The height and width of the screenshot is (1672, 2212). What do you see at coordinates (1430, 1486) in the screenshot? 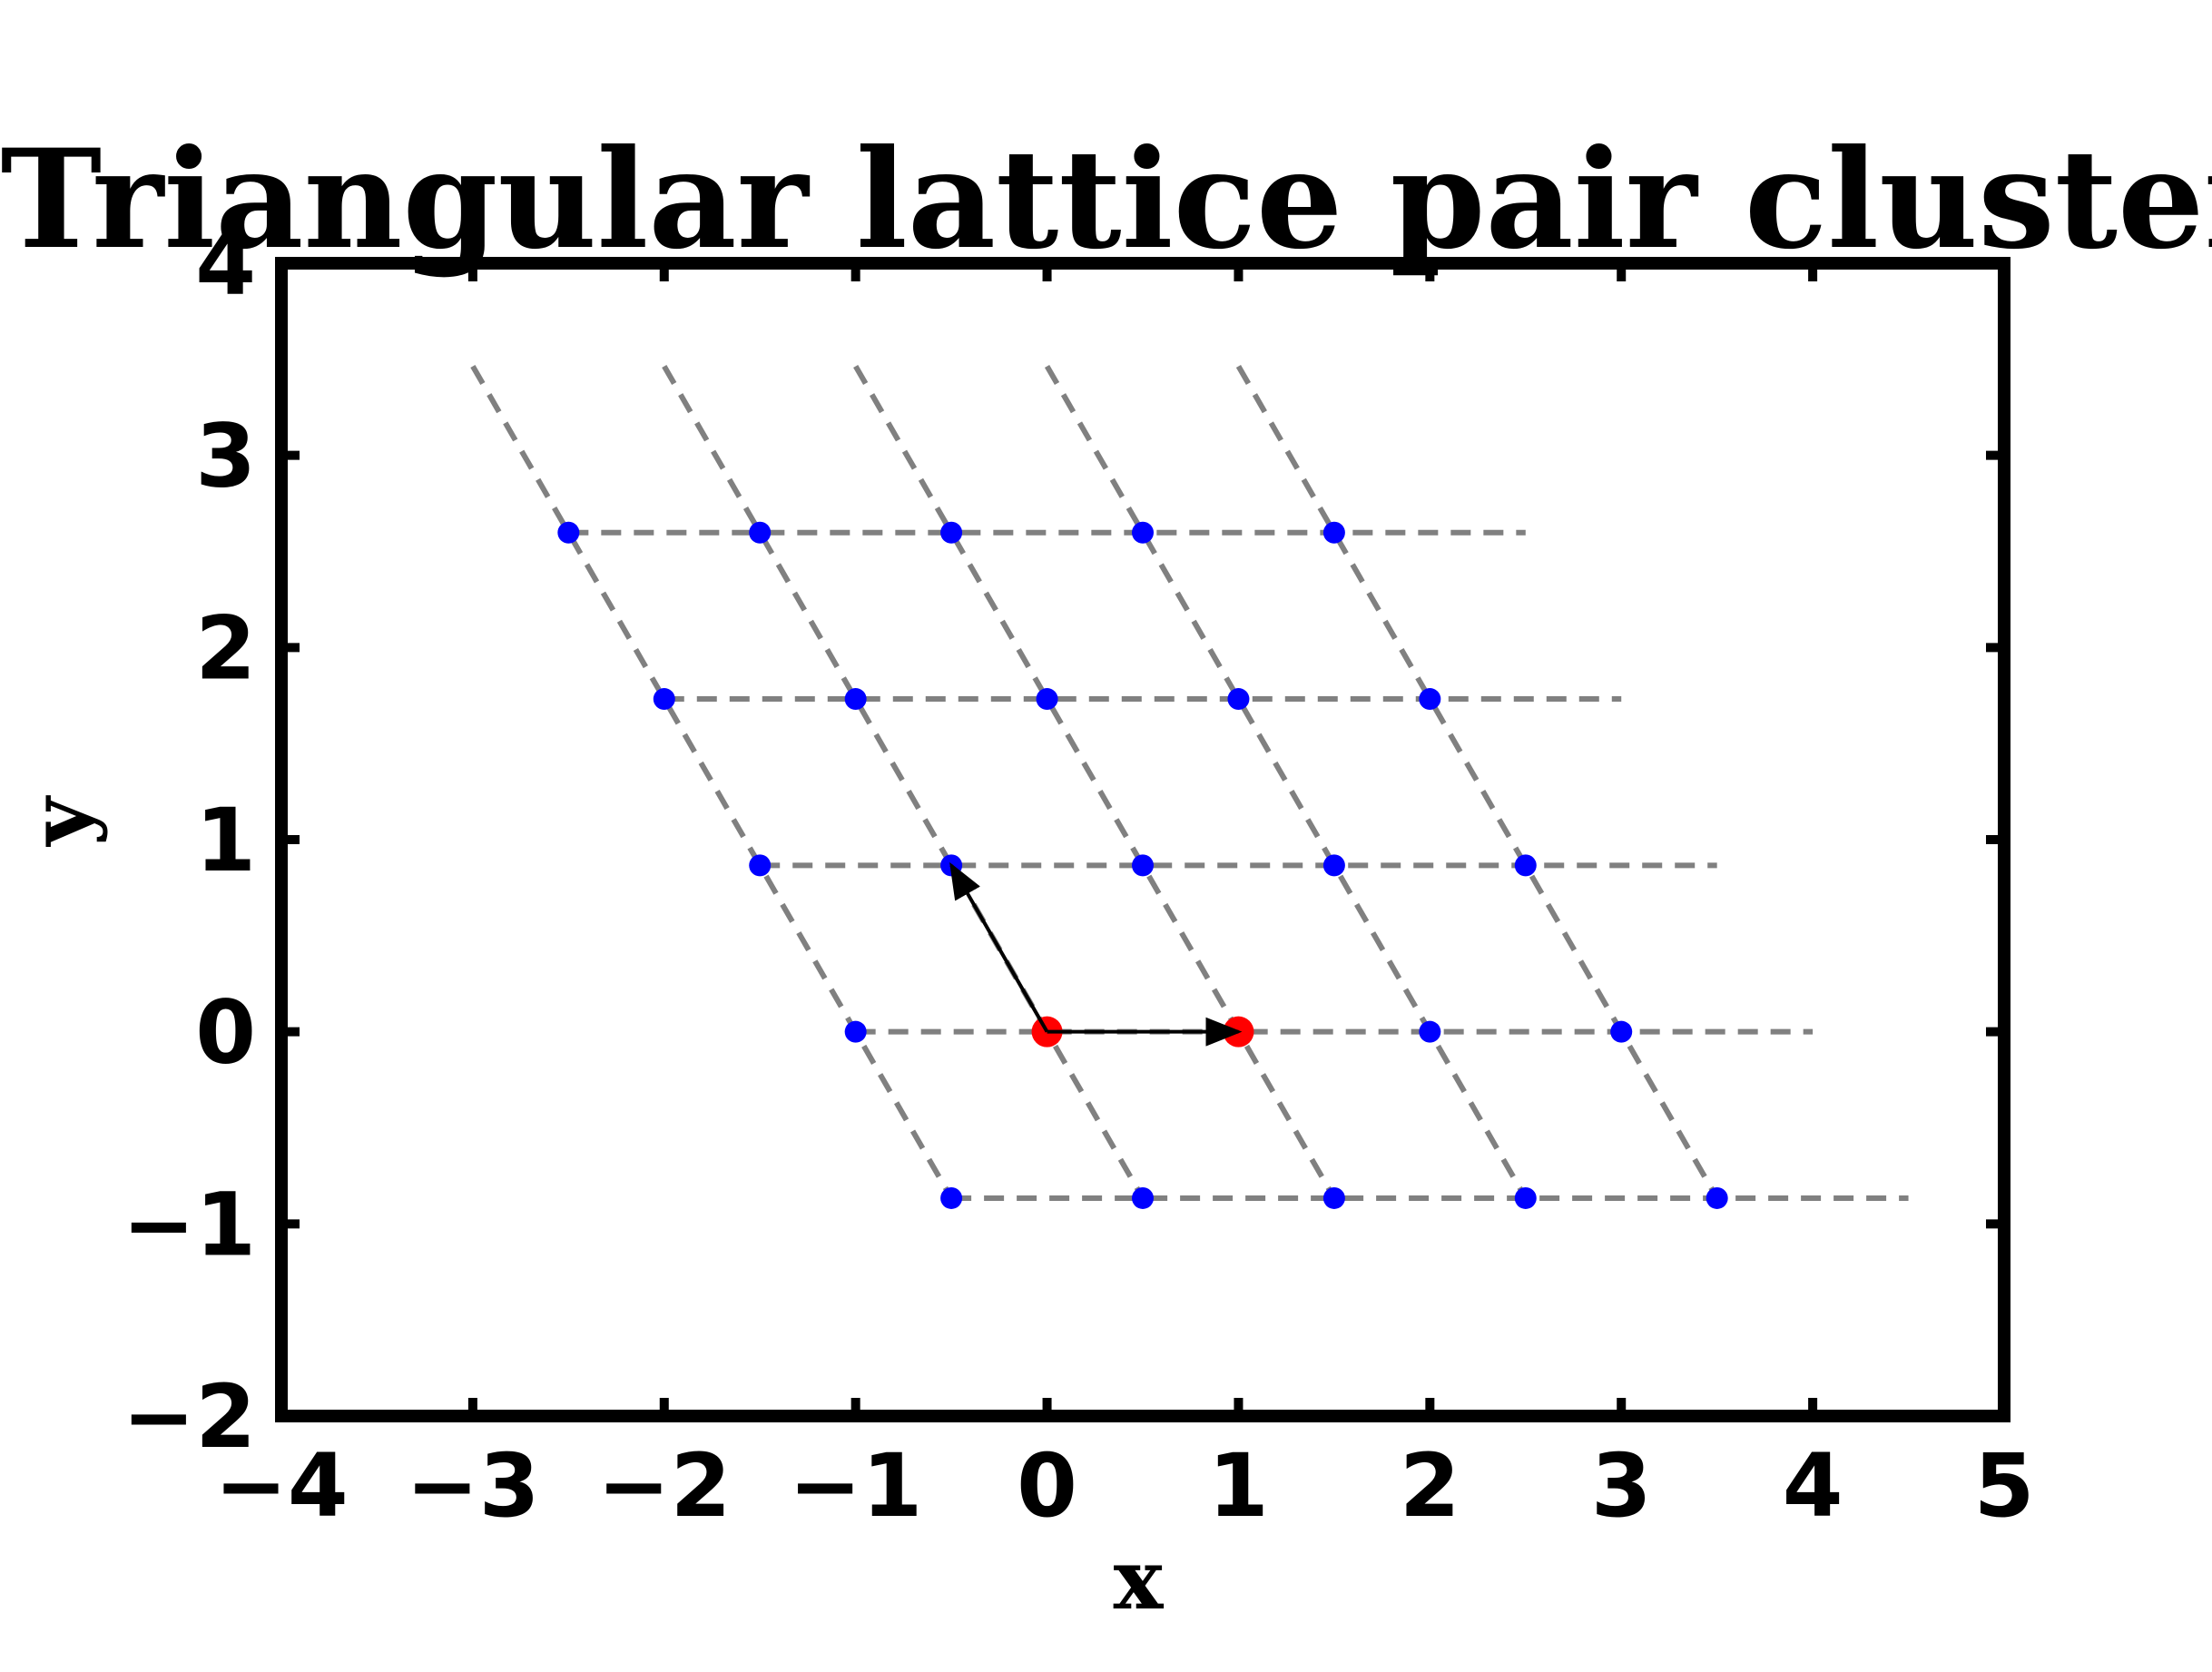
I see `x-tick-label-6: 2` at bounding box center [1430, 1486].